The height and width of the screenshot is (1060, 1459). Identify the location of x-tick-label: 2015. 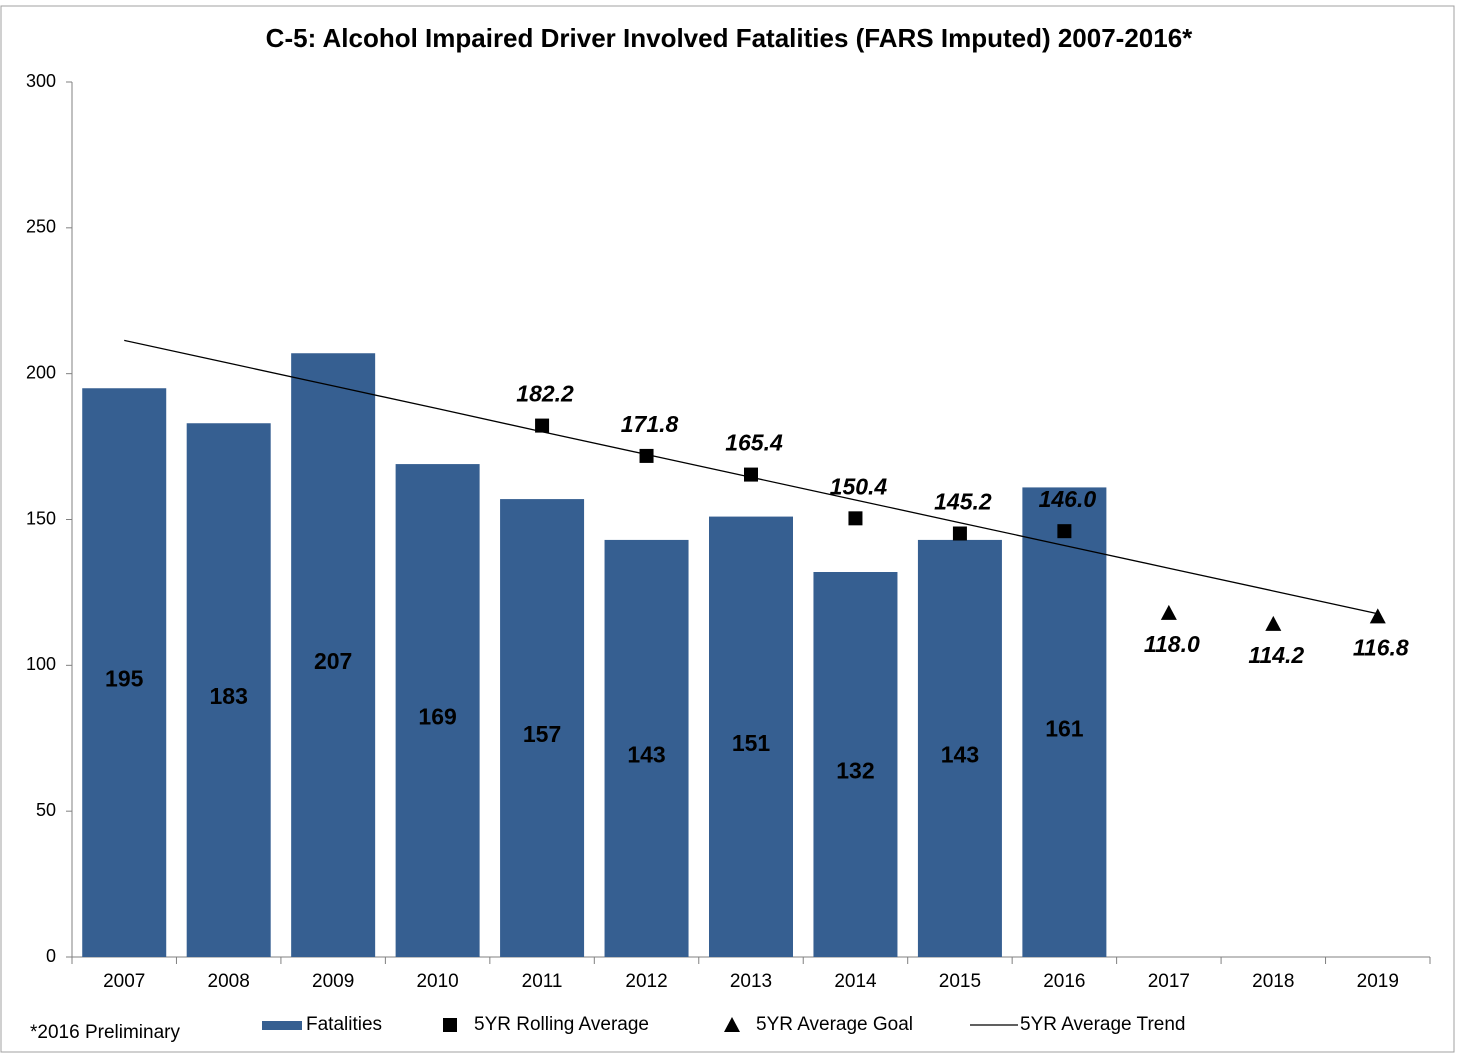
(960, 981).